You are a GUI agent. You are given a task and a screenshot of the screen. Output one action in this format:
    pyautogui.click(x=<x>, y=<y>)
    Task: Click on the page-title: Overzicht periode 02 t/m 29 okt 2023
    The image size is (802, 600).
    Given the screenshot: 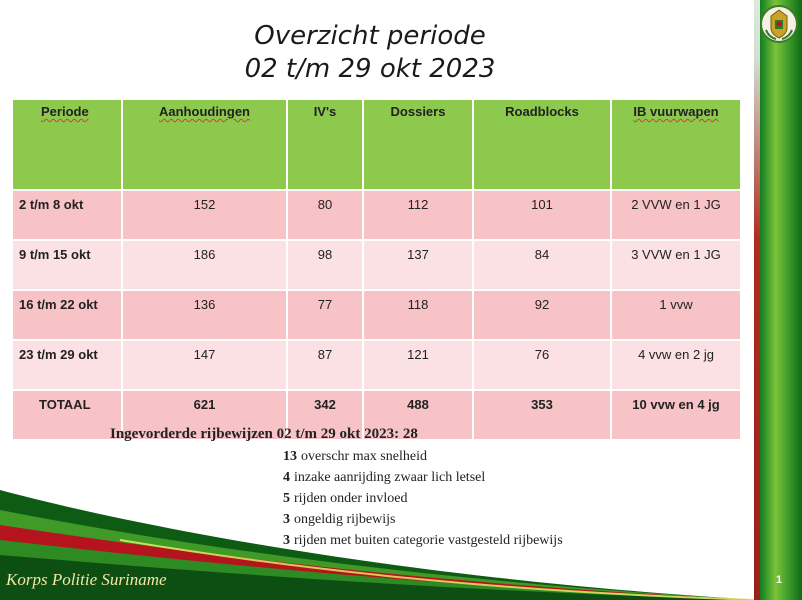 What is the action you would take?
    pyautogui.click(x=370, y=53)
    